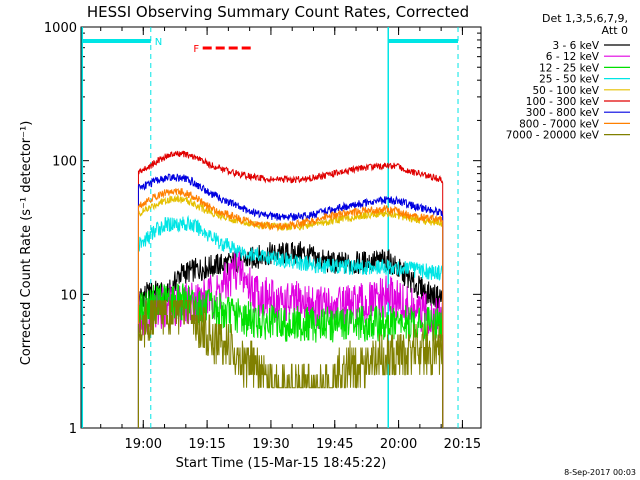 The height and width of the screenshot is (480, 640). What do you see at coordinates (158, 42) in the screenshot?
I see `night-flag-label: N` at bounding box center [158, 42].